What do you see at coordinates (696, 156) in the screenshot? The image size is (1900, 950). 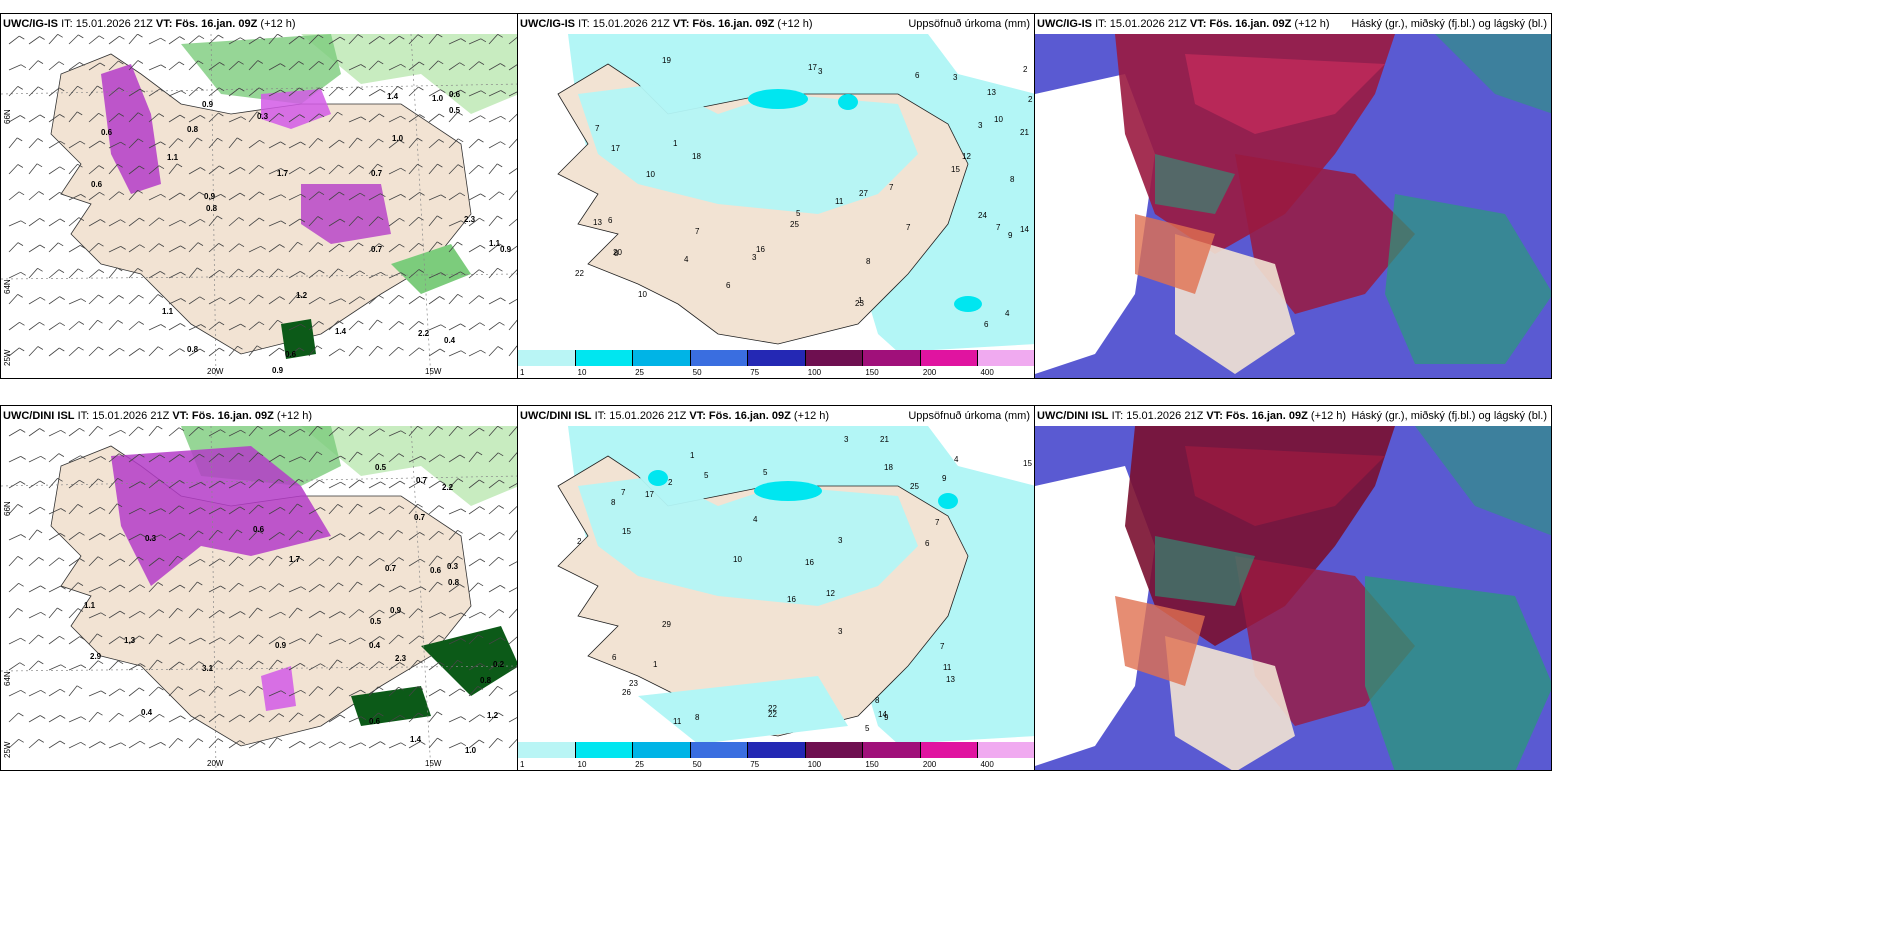 I see `value-label: 18` at bounding box center [696, 156].